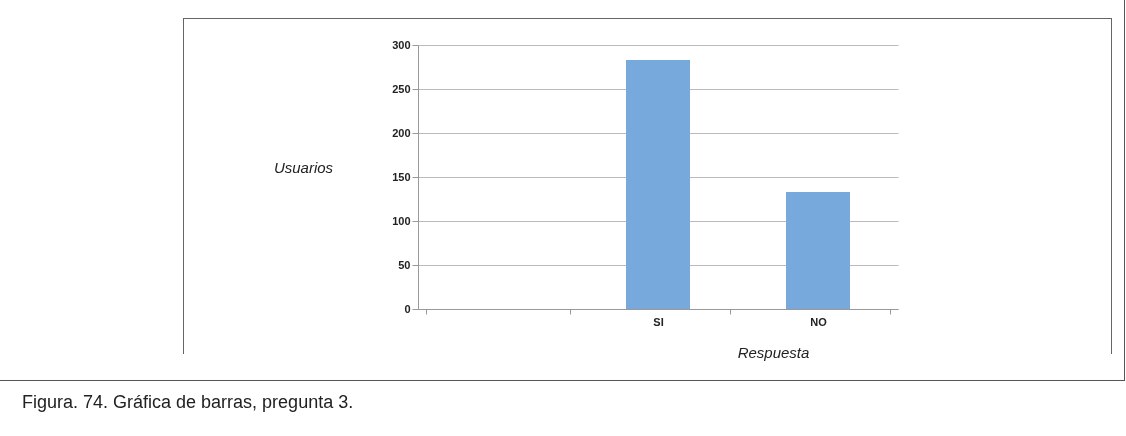  I want to click on text: Figura. 74. Gráfica de barras, pregunta 3., so click(188, 402).